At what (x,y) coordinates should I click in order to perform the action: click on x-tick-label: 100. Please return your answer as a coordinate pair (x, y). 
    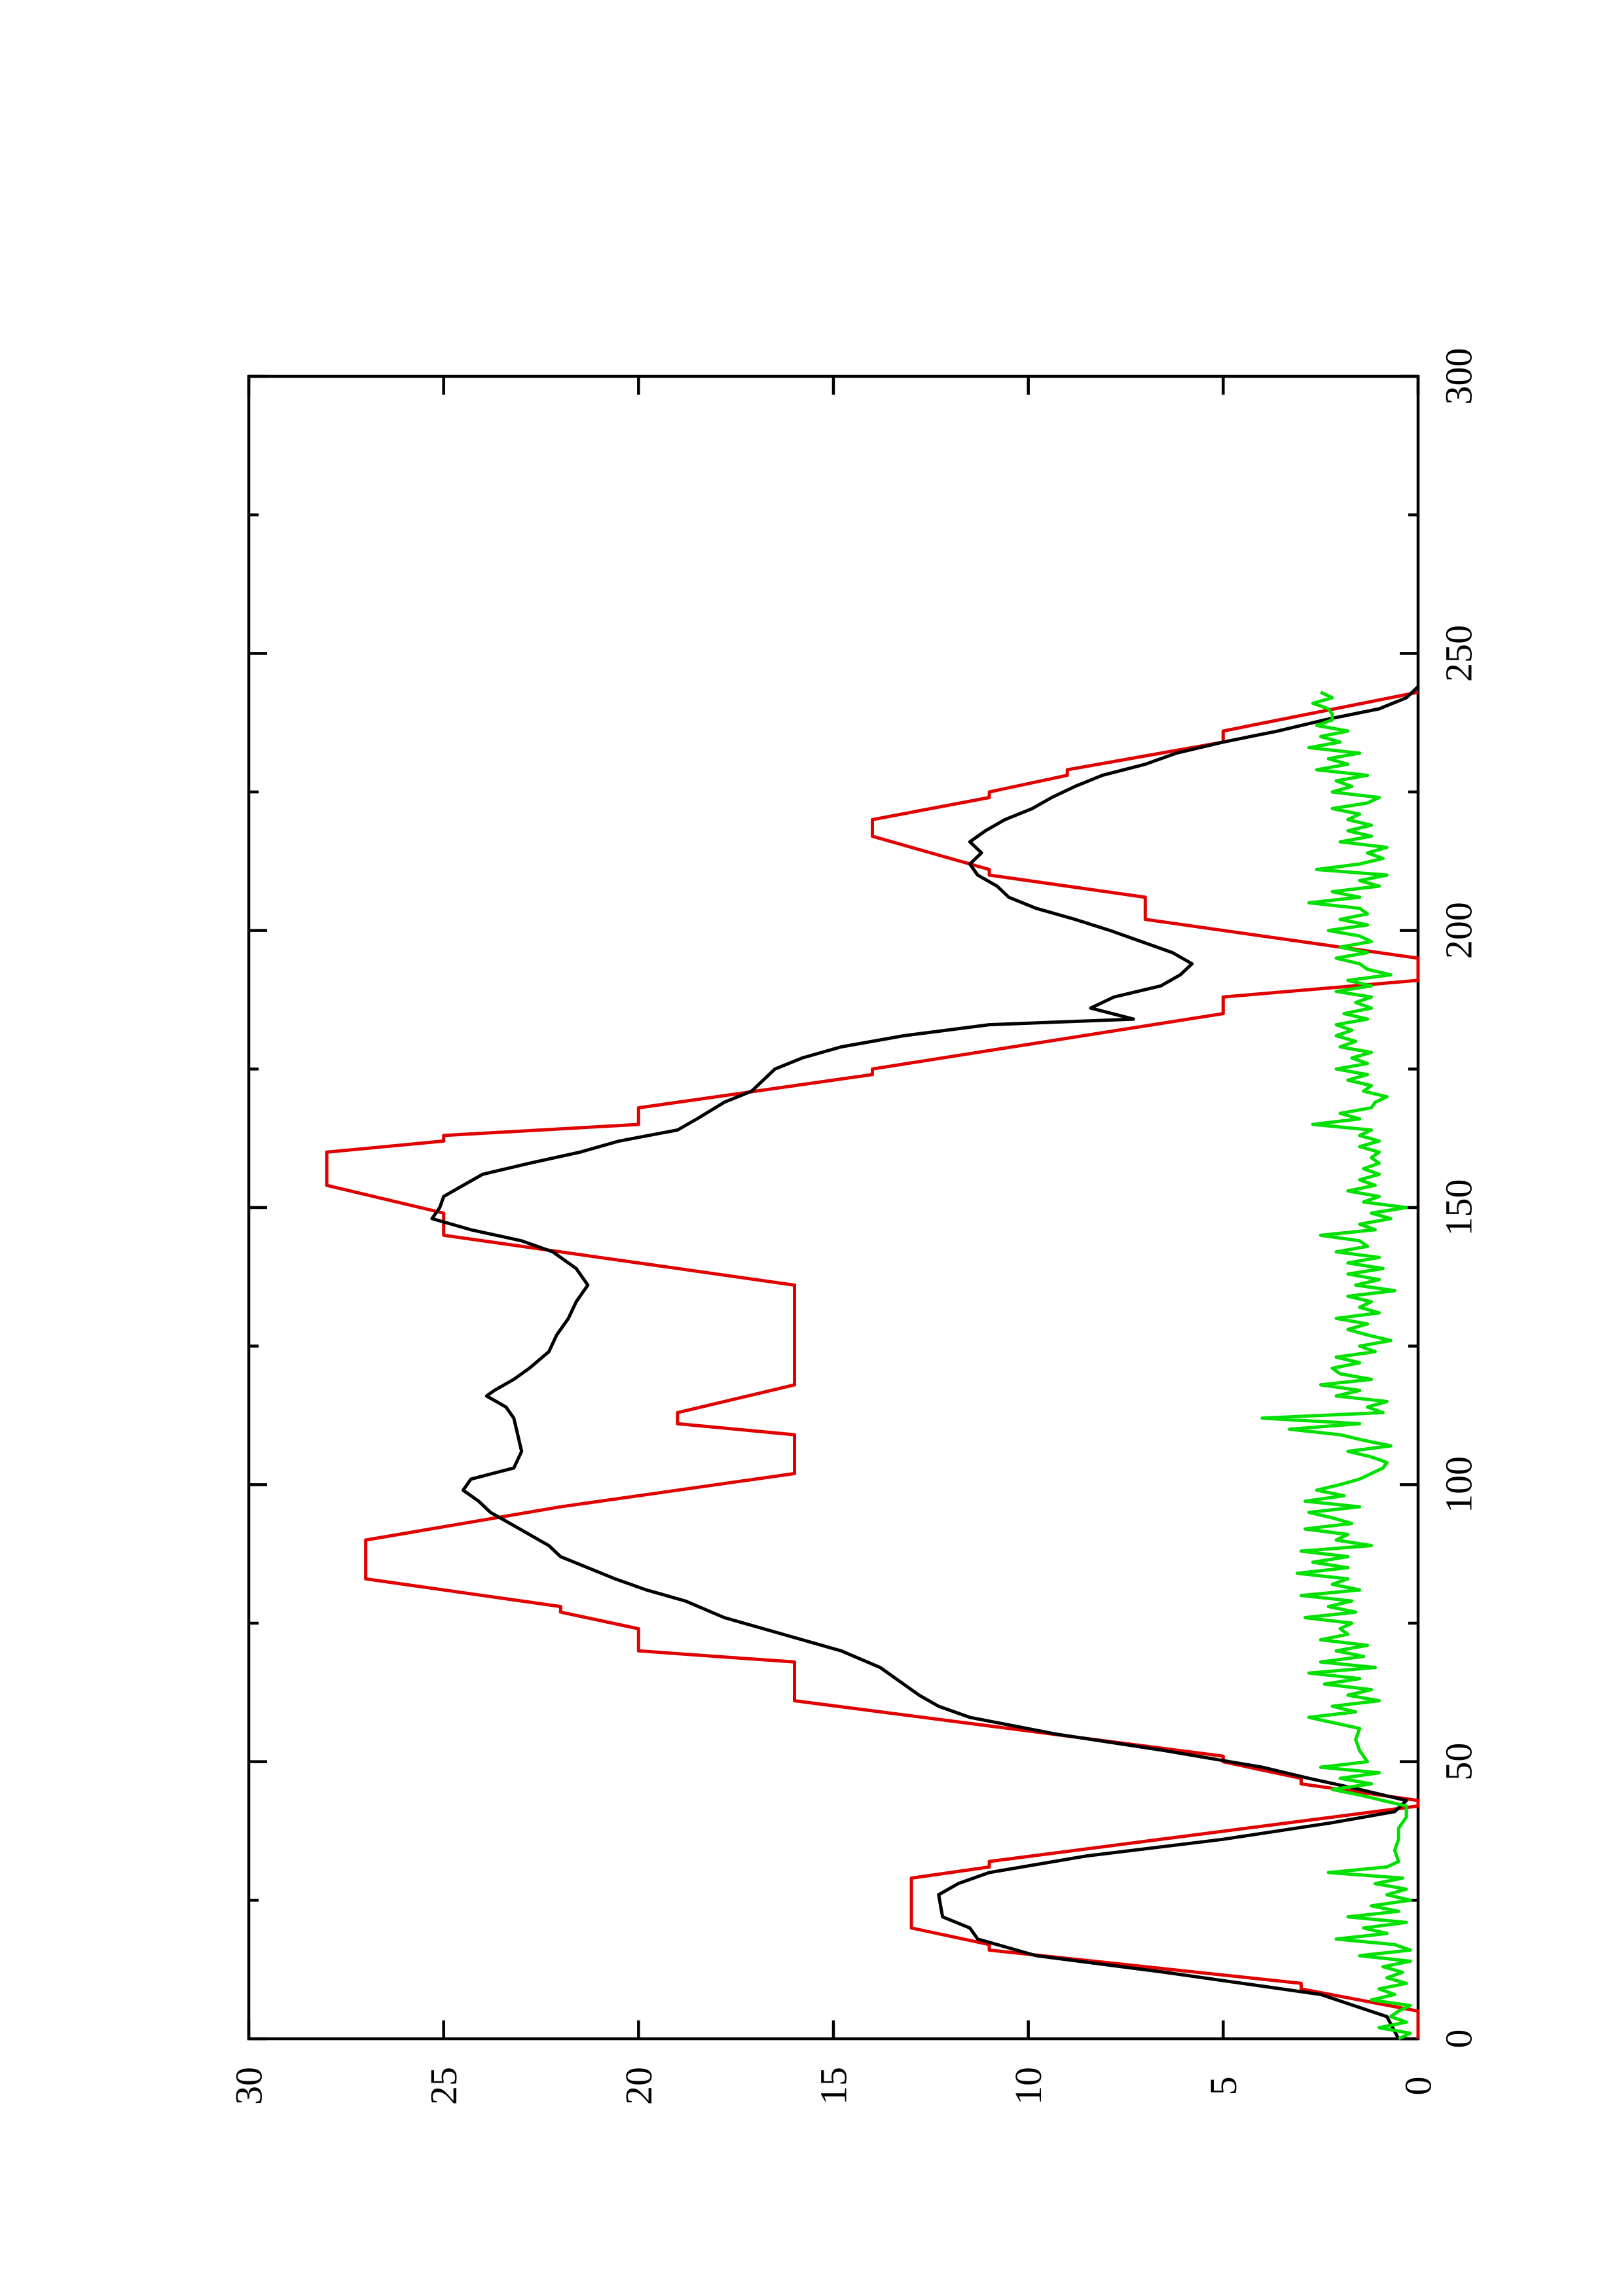
    Looking at the image, I should click on (1459, 1484).